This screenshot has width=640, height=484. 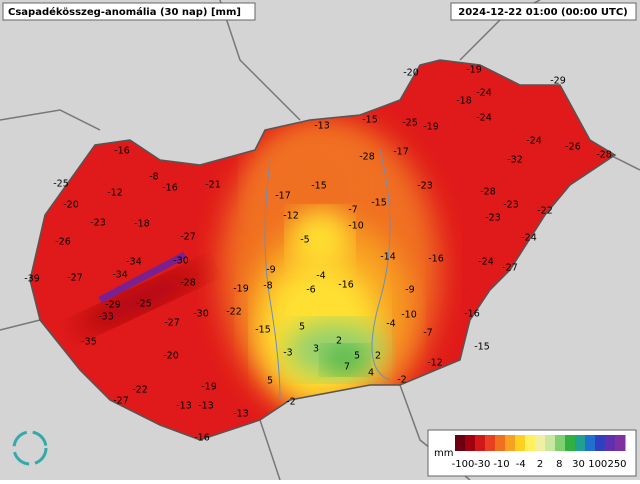 I want to click on station-value: -9, so click(x=409, y=290).